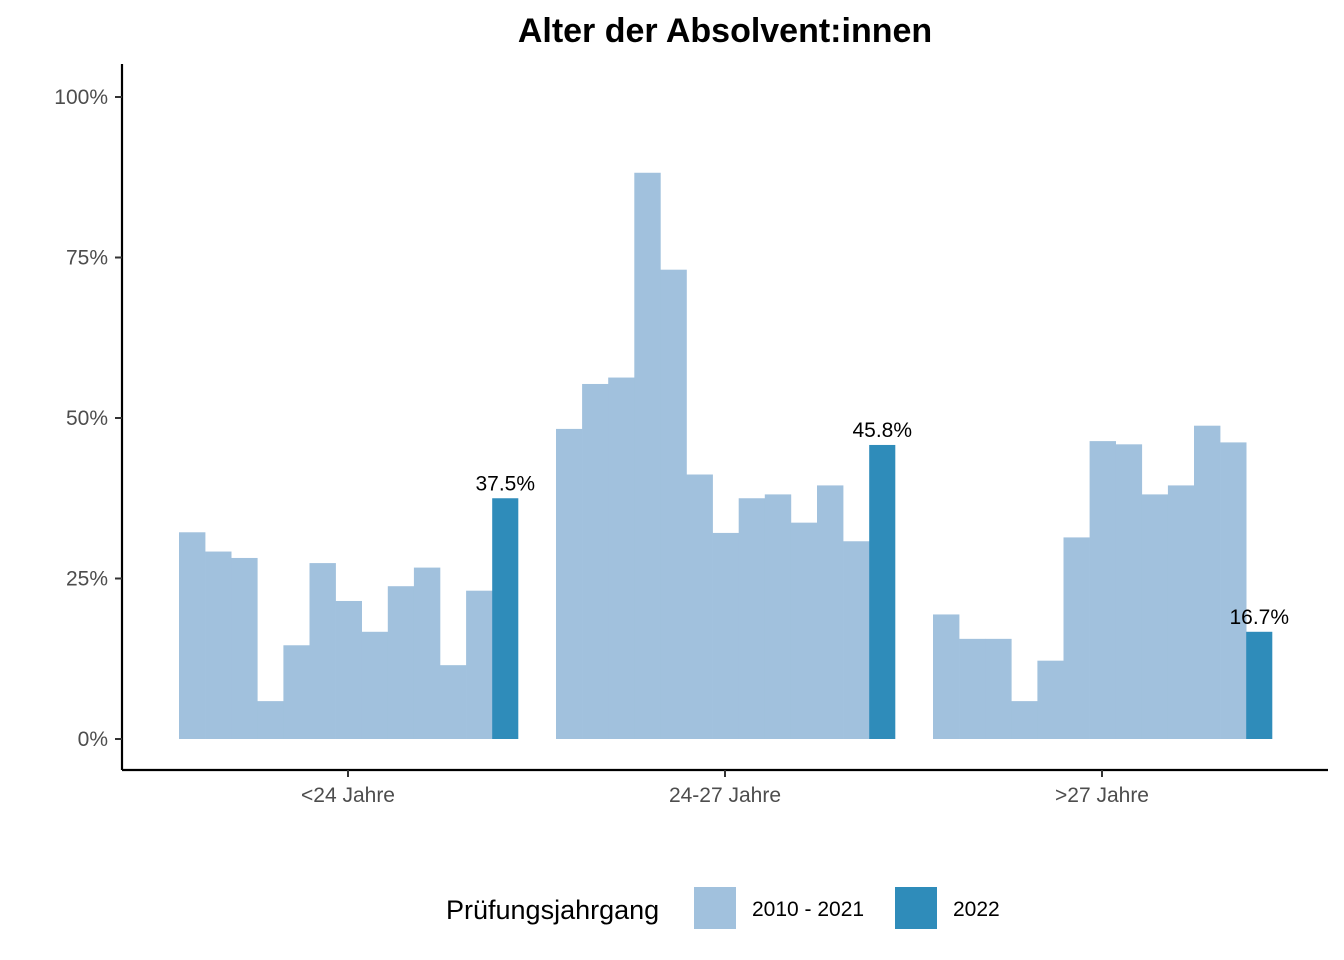 This screenshot has height=960, width=1344. Describe the element at coordinates (87, 579) in the screenshot. I see `y-tick-label-1: 25%` at that location.